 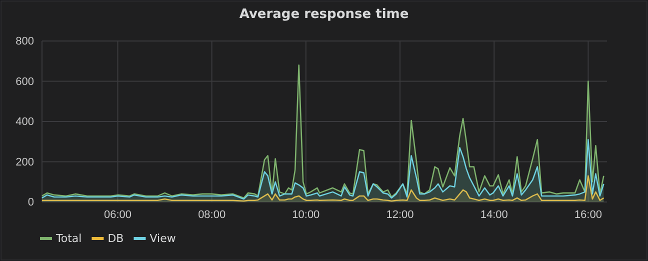 I want to click on x-tick-label: 08:00, so click(x=212, y=214).